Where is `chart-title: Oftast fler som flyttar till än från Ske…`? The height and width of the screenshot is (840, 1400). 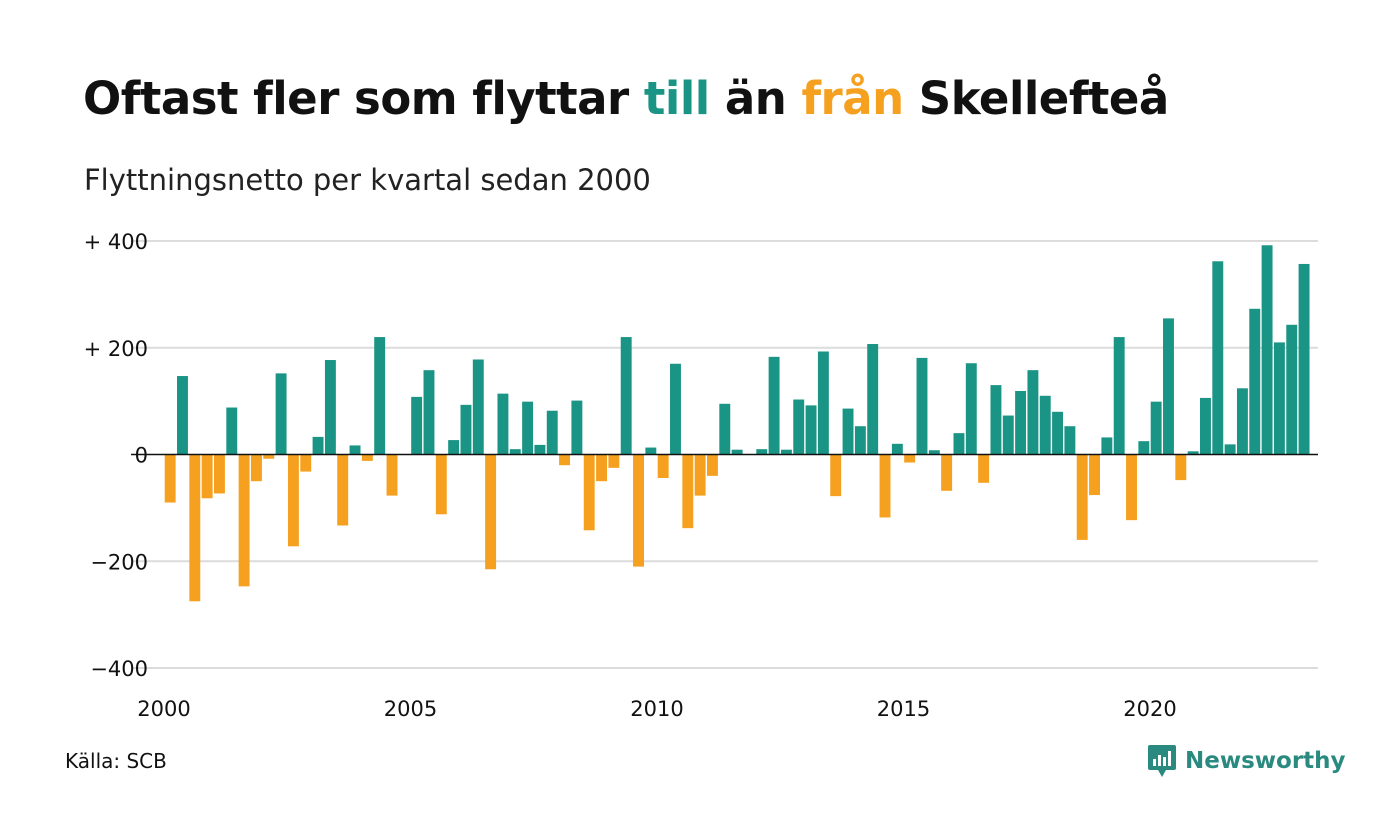
chart-title: Oftast fler som flyttar till än från Ske… is located at coordinates (626, 98).